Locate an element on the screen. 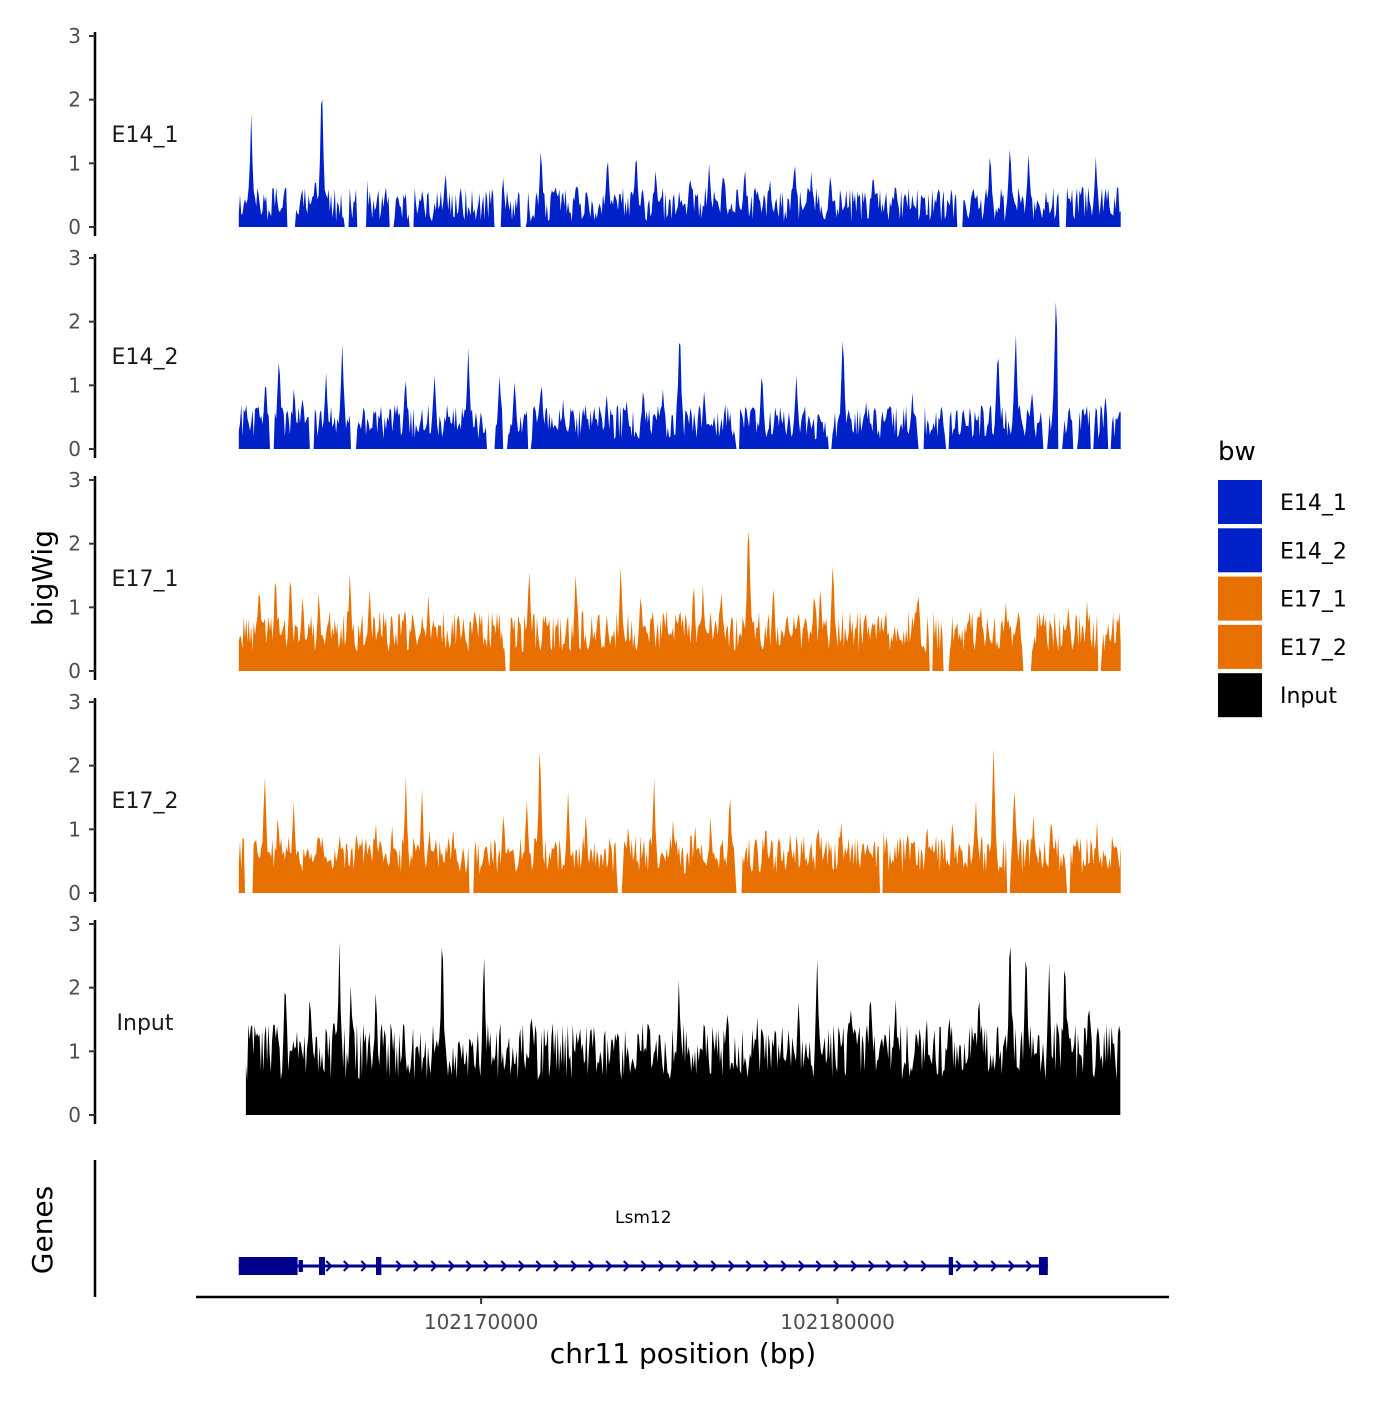 The height and width of the screenshot is (1404, 1400). genes-axis-title: Genes is located at coordinates (42, 1230).